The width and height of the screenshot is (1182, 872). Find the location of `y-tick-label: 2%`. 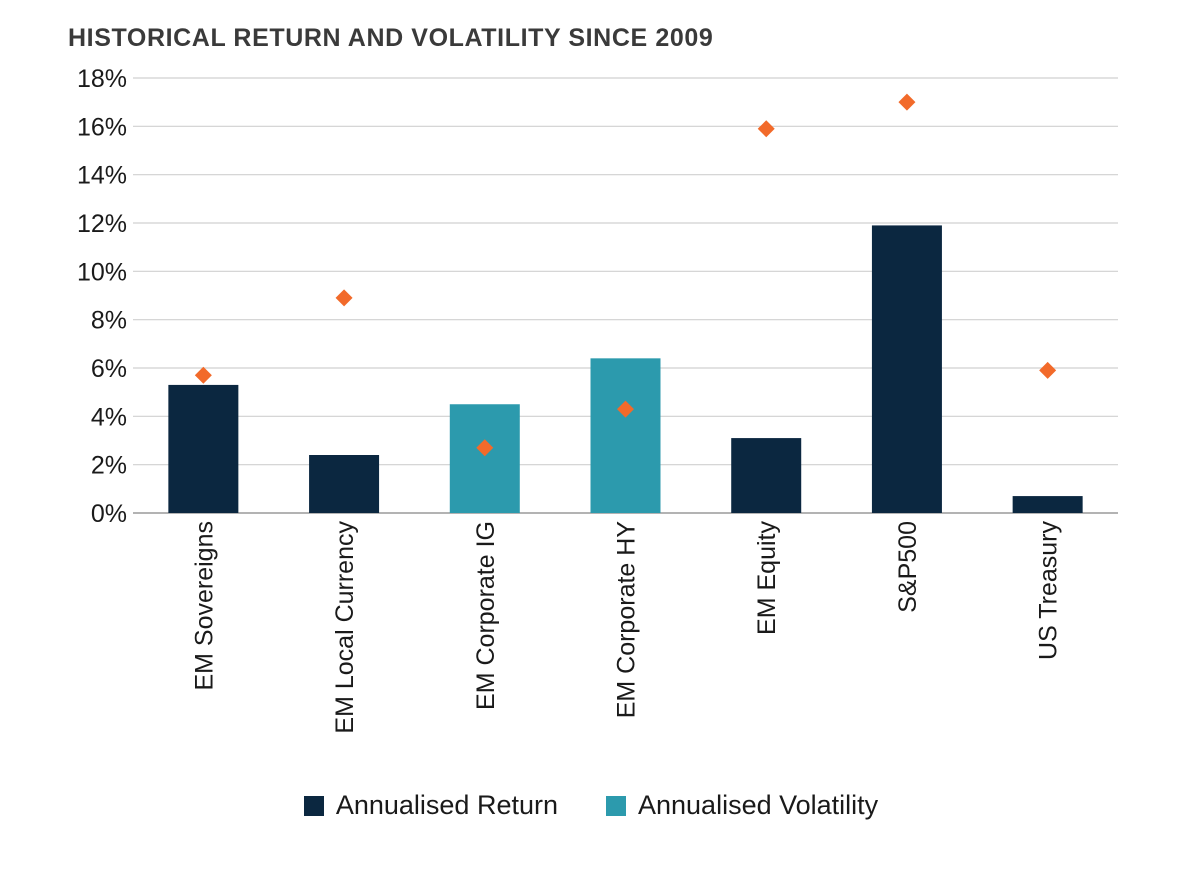

y-tick-label: 2% is located at coordinates (109, 466).